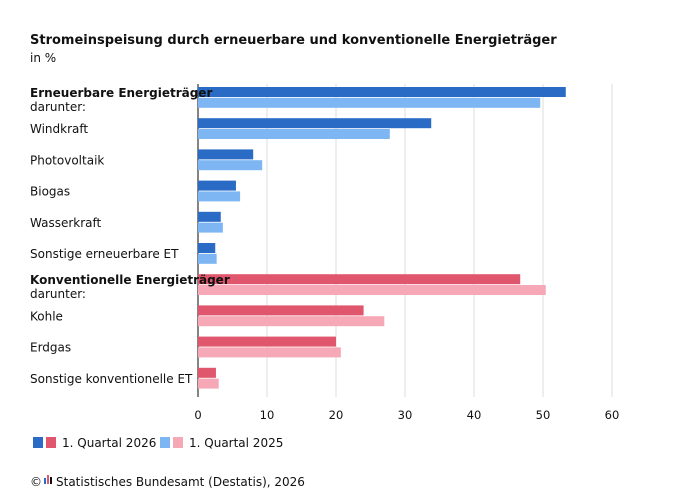  I want to click on legend-label: 1. Quartal 2026, so click(109, 443).